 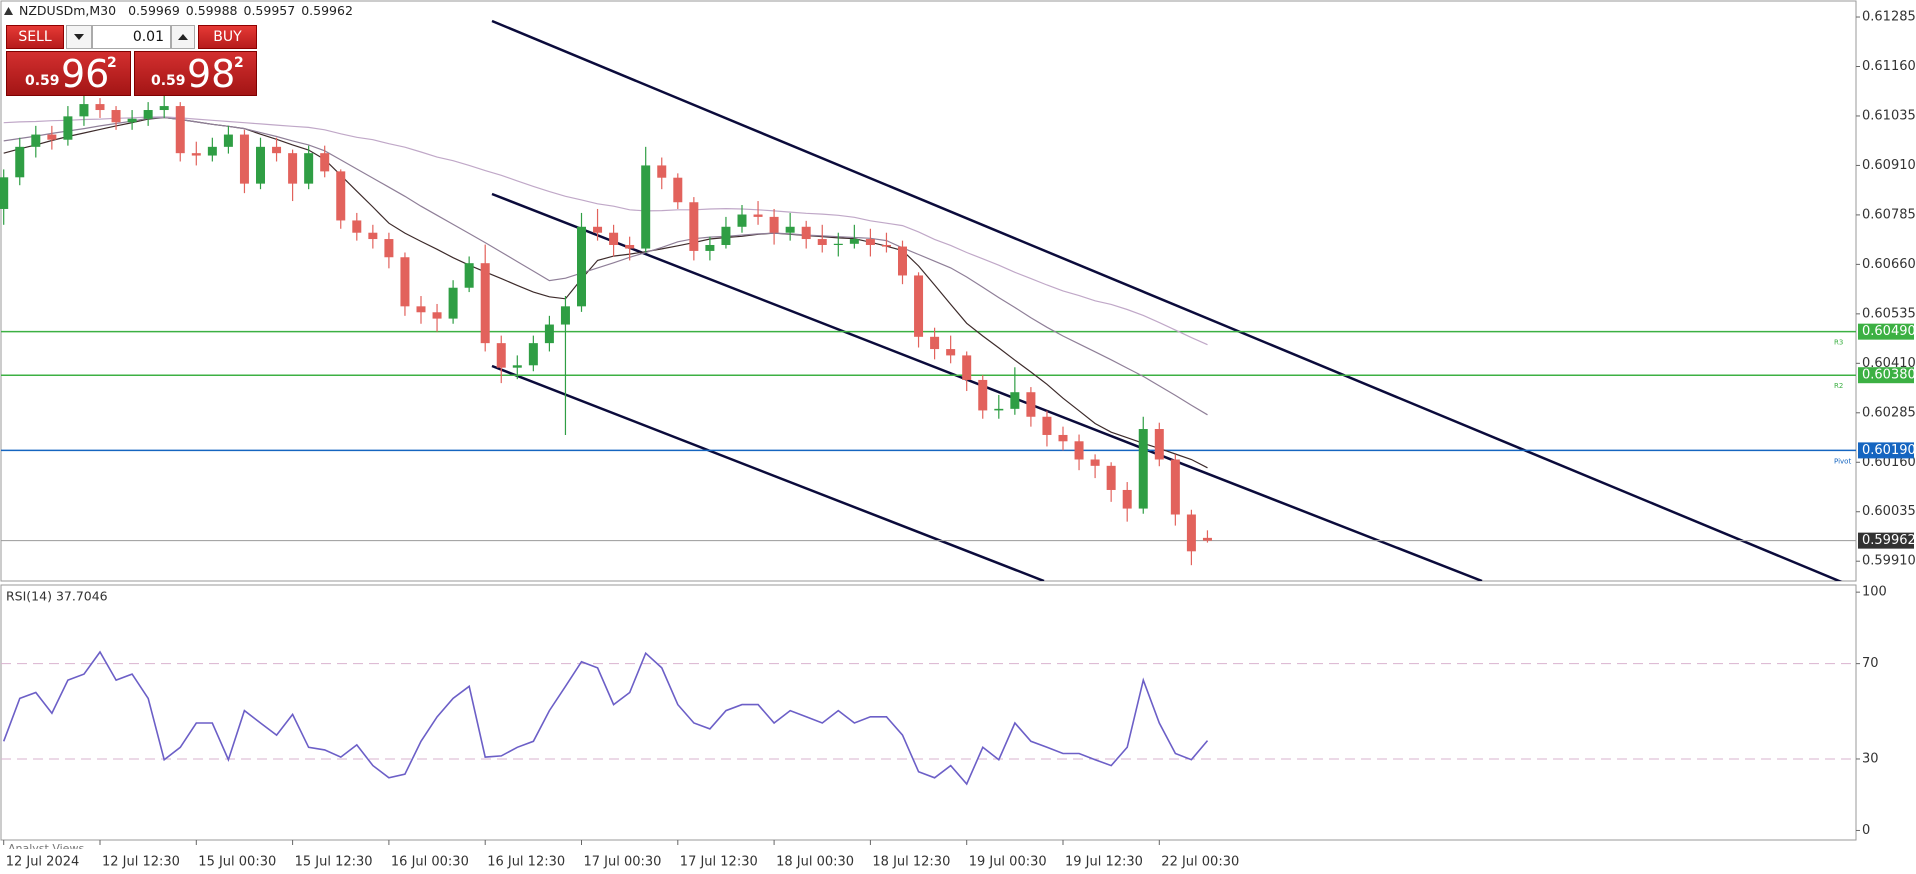 What do you see at coordinates (1104, 862) in the screenshot?
I see `x-tick-label: 19 Jul 12:30` at bounding box center [1104, 862].